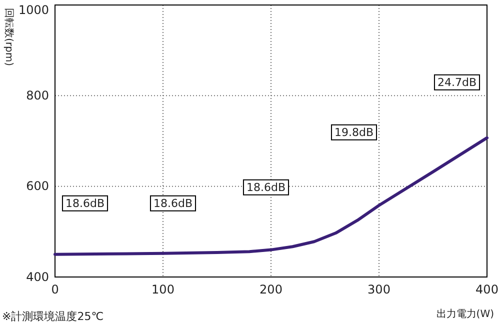 This screenshot has height=324, width=500. What do you see at coordinates (271, 289) in the screenshot?
I see `x-tick-label: 200` at bounding box center [271, 289].